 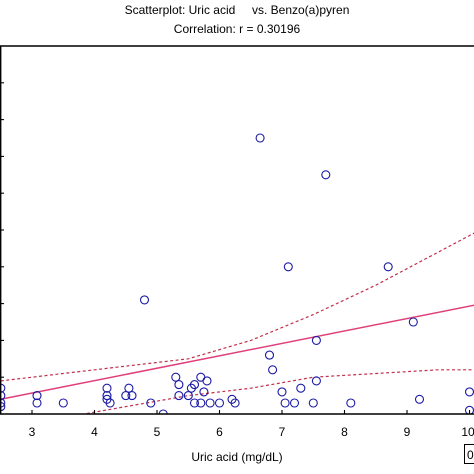 What do you see at coordinates (344, 432) in the screenshot?
I see `x-tick-label-5: 8` at bounding box center [344, 432].